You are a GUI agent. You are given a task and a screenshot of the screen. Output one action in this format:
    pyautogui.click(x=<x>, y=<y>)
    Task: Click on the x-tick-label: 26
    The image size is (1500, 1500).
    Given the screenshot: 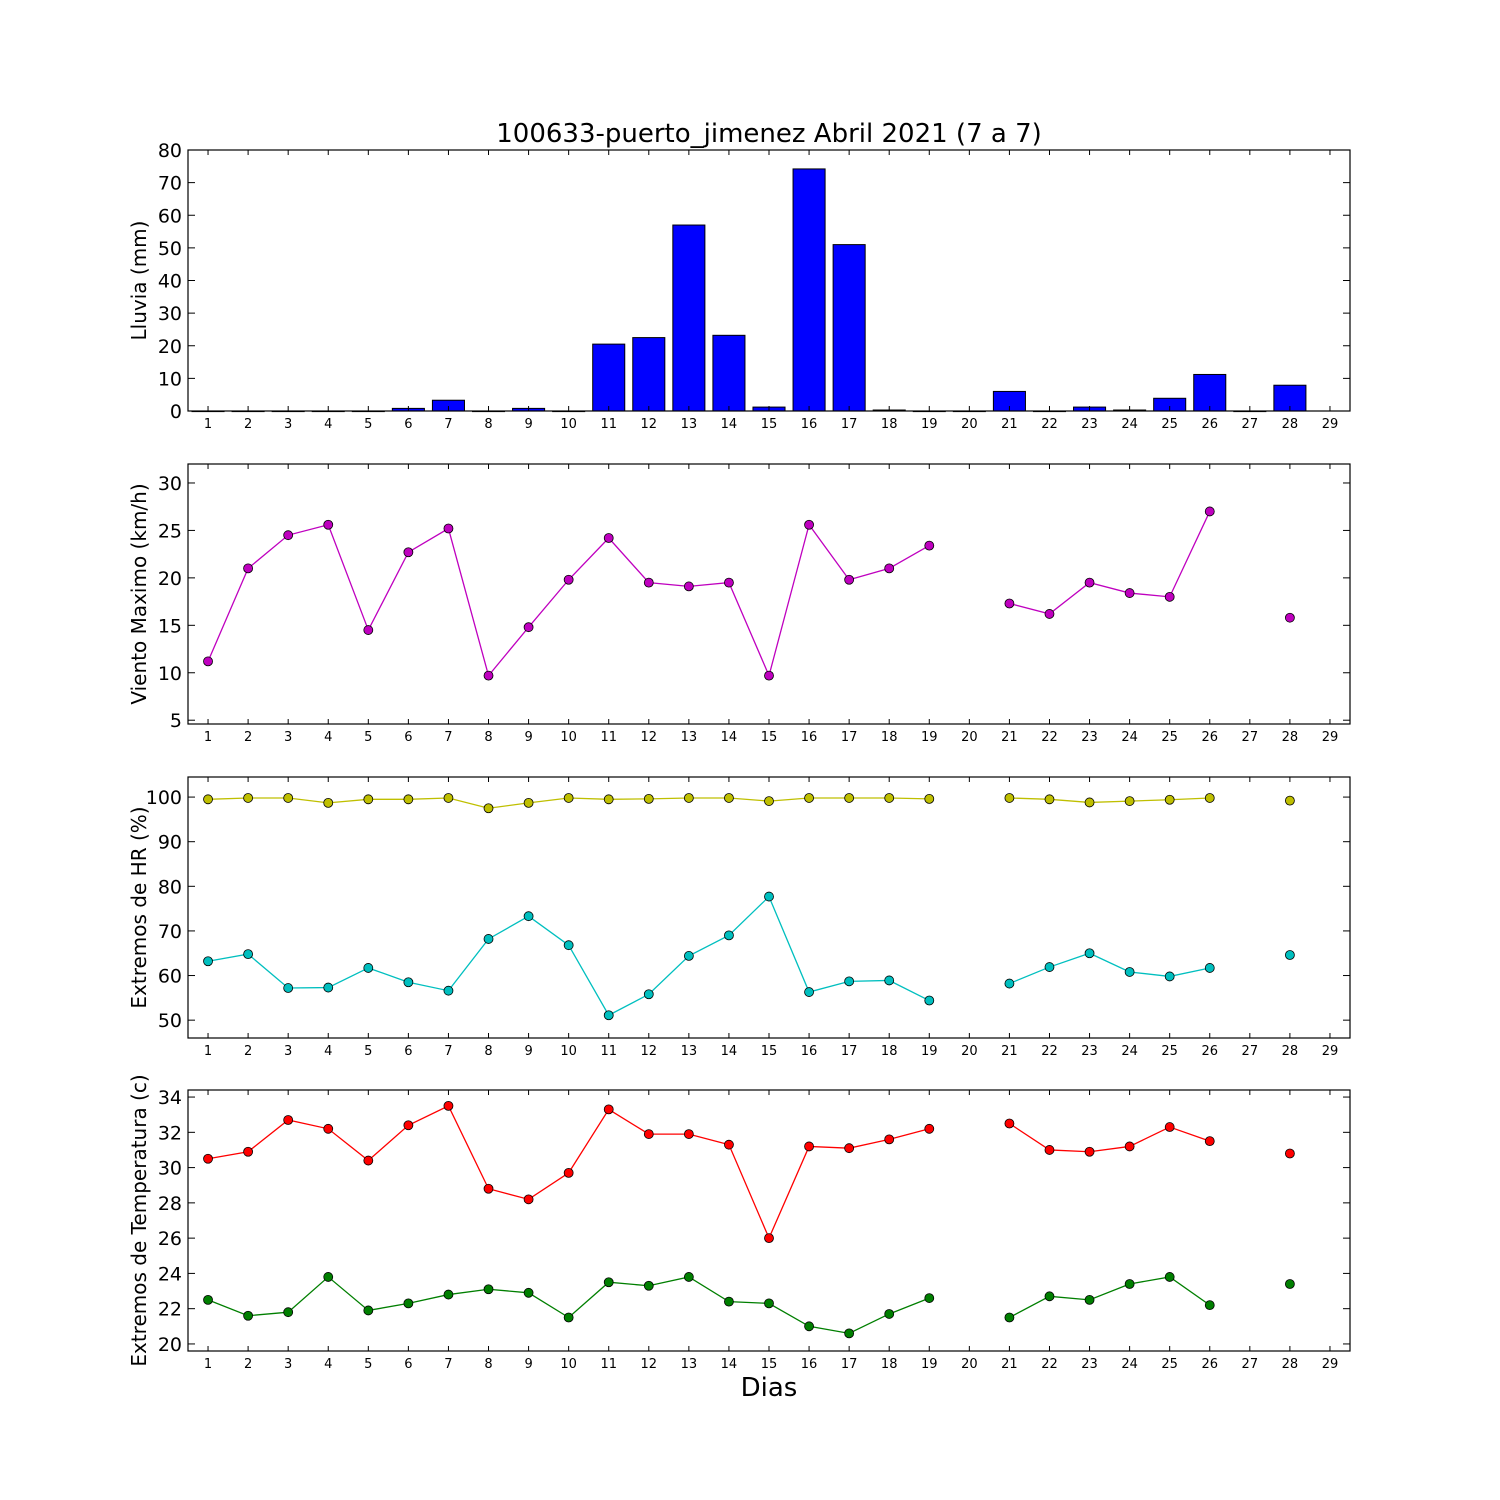 What is the action you would take?
    pyautogui.click(x=1209, y=424)
    